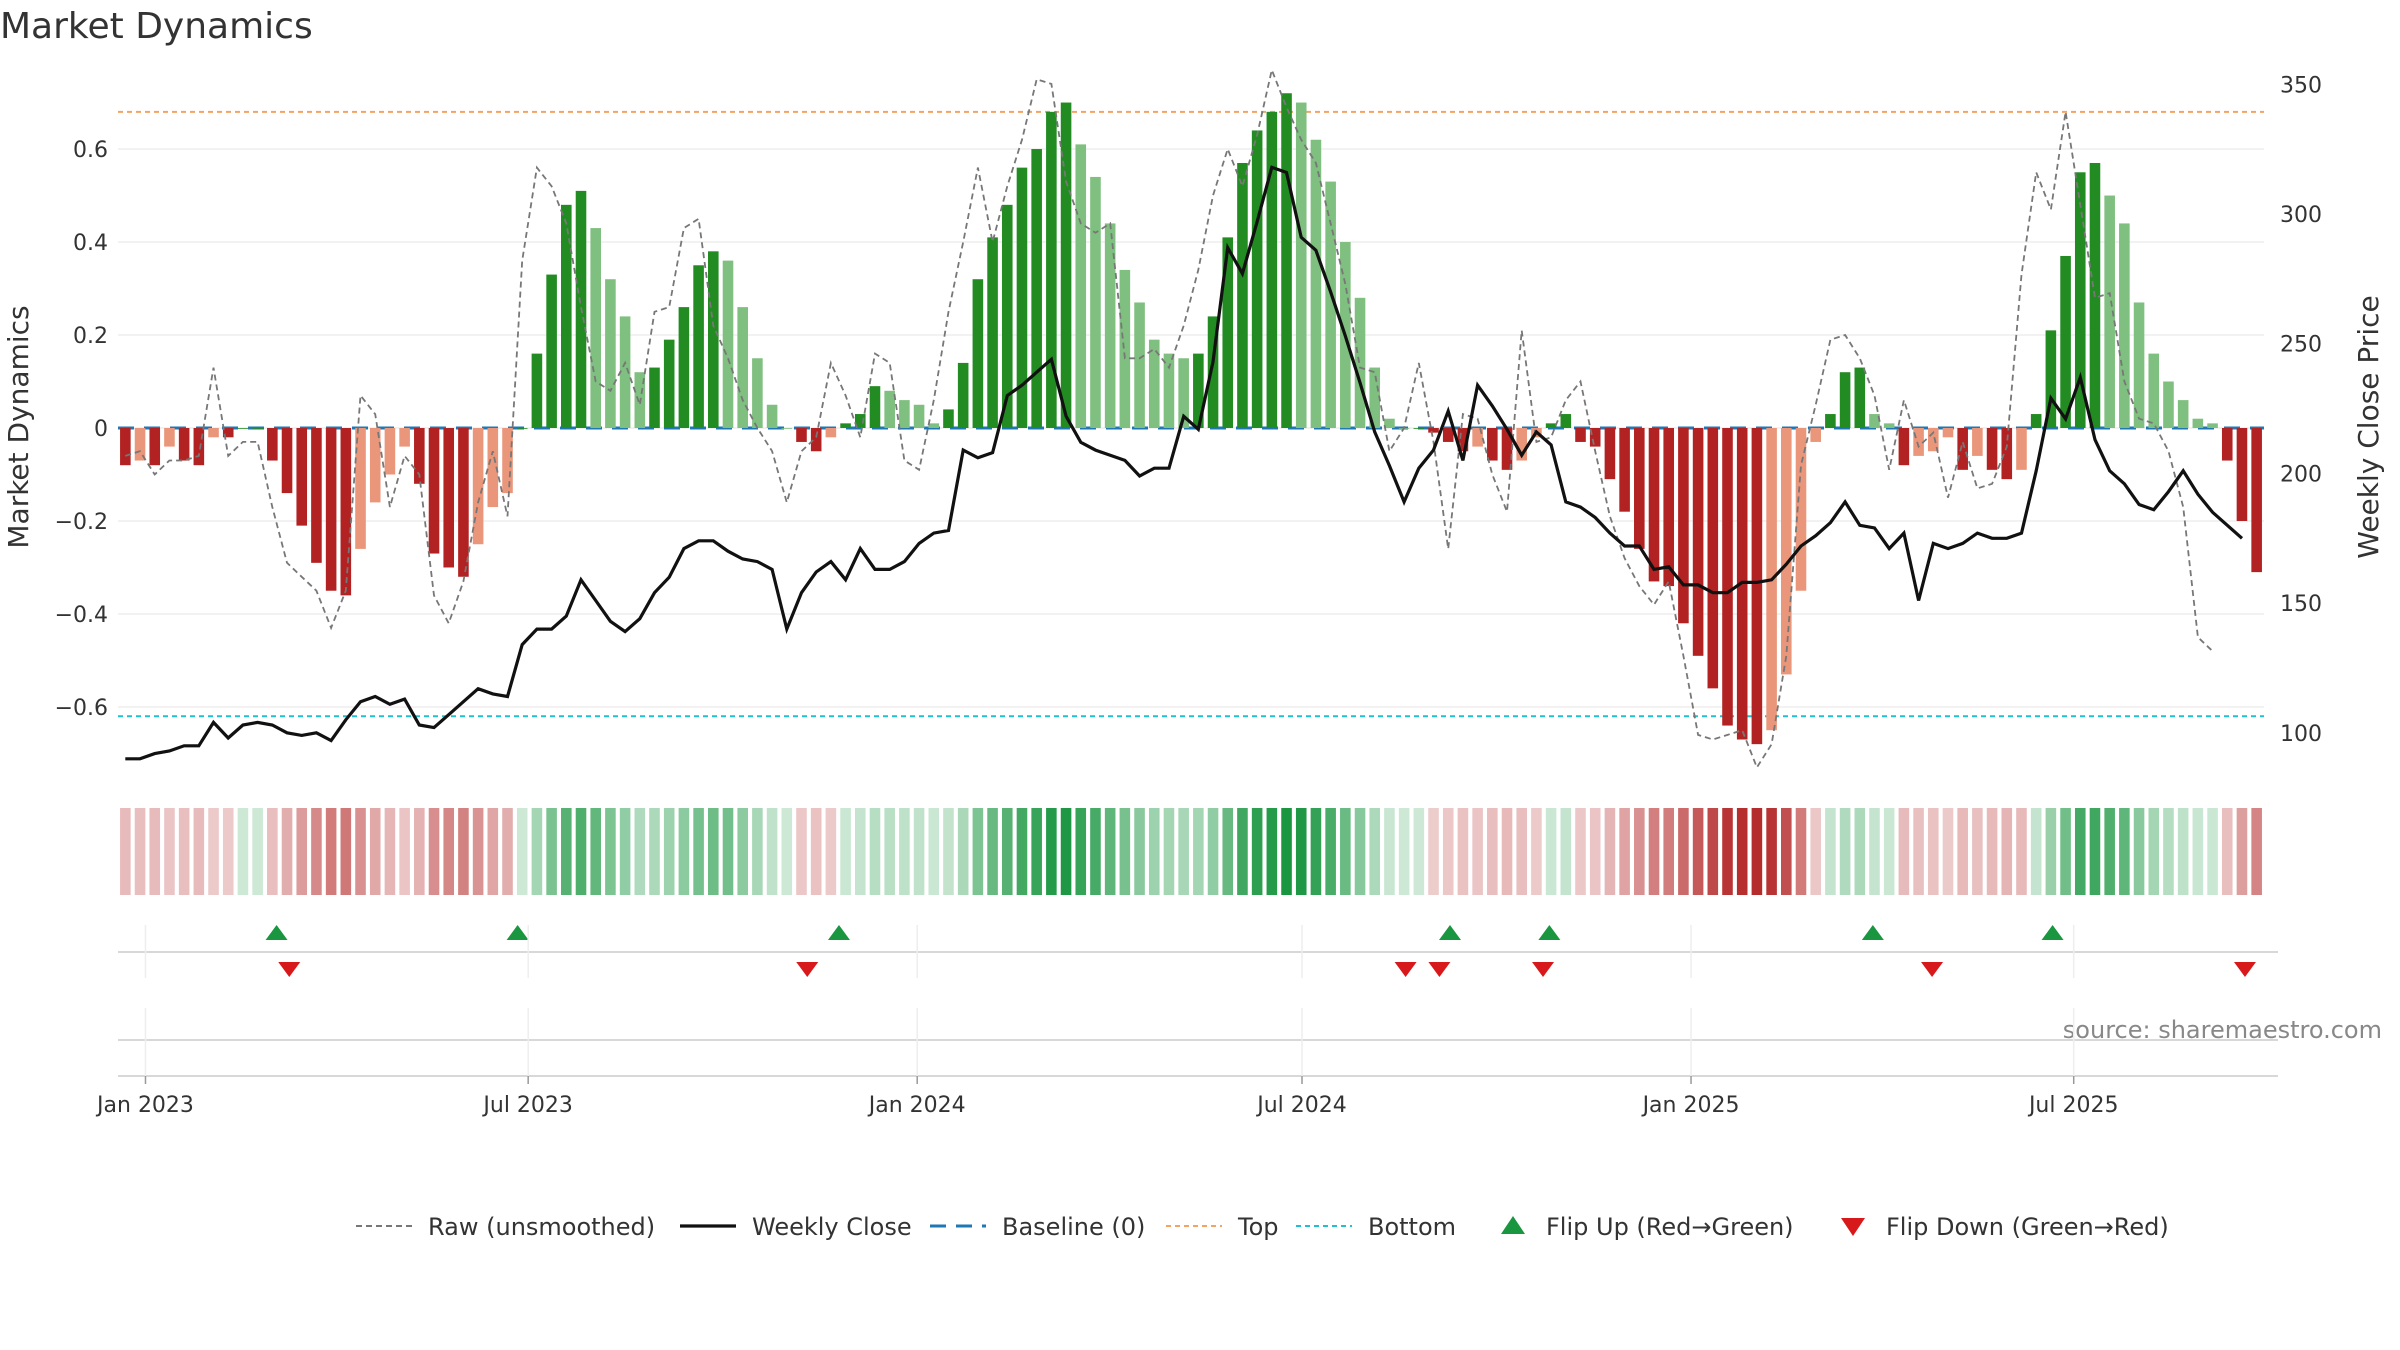 The width and height of the screenshot is (2400, 1350). I want to click on legend-label: Baseline (0), so click(1073, 1227).